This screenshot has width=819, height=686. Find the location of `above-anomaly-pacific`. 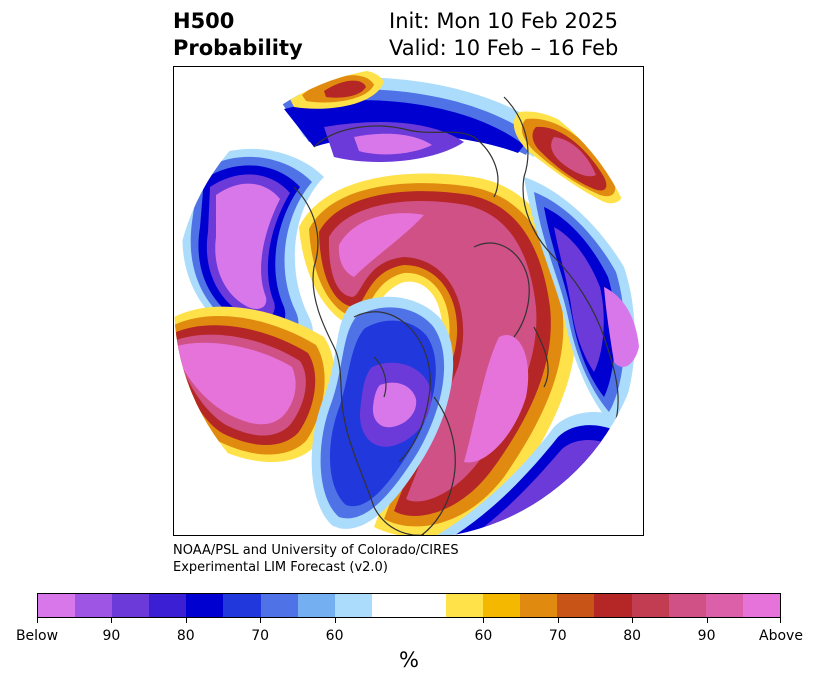

above-anomaly-pacific is located at coordinates (254, 384).